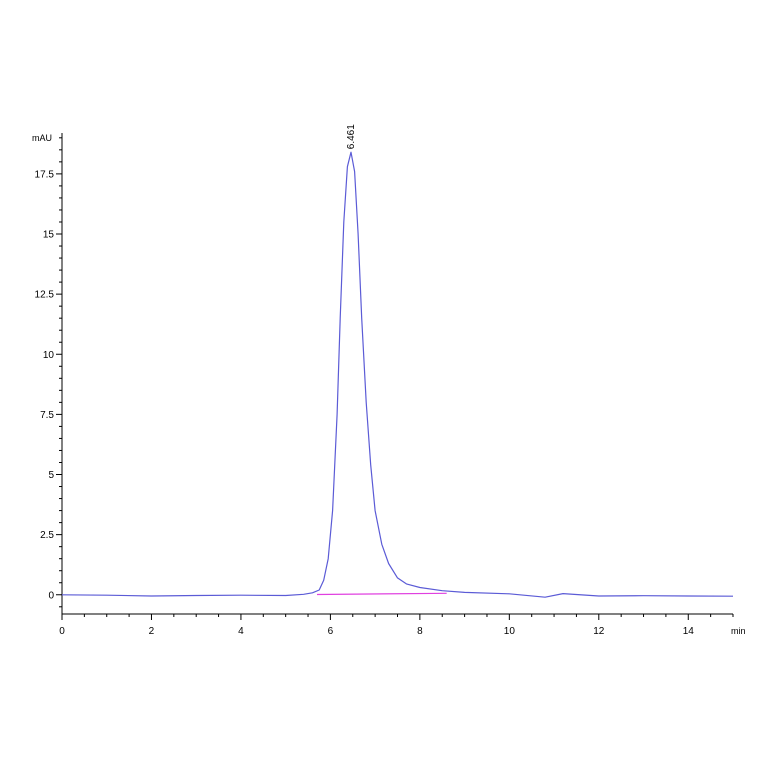 The width and height of the screenshot is (764, 764). I want to click on annotation-layer: 6.461, so click(351, 136).